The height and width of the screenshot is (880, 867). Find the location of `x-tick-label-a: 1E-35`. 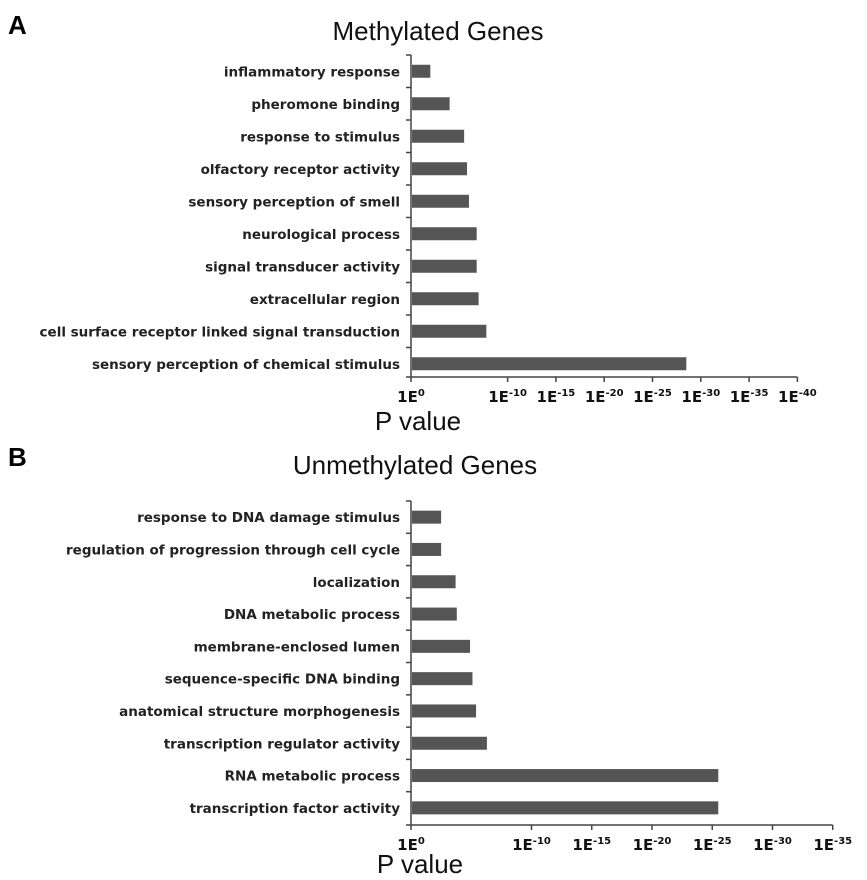

x-tick-label-a: 1E-35 is located at coordinates (749, 397).